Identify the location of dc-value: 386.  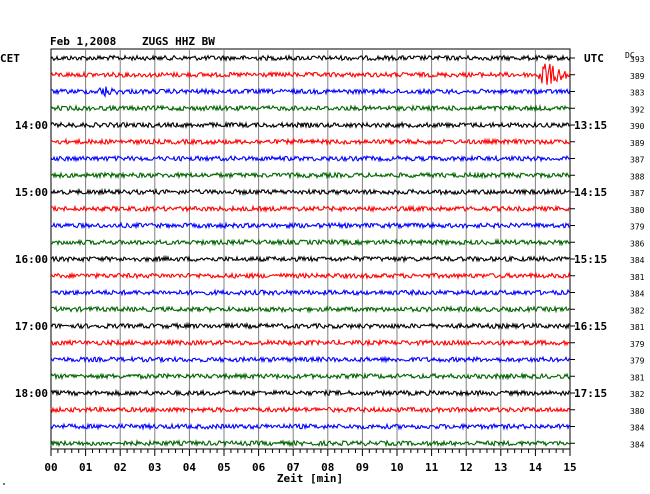
(637, 243).